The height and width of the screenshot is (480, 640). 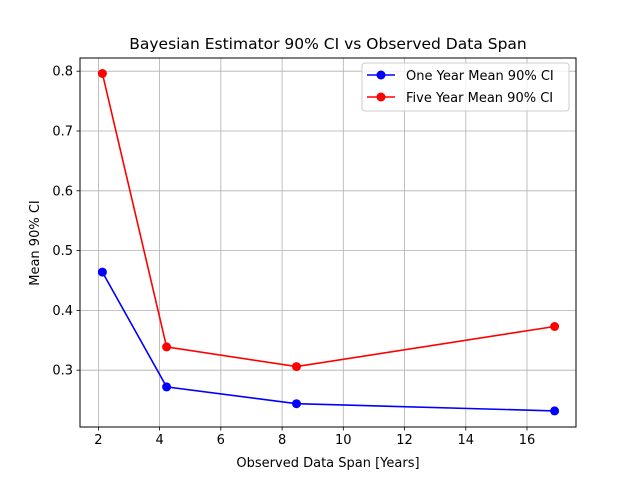 What do you see at coordinates (62, 311) in the screenshot?
I see `y-tick-label: 0.4` at bounding box center [62, 311].